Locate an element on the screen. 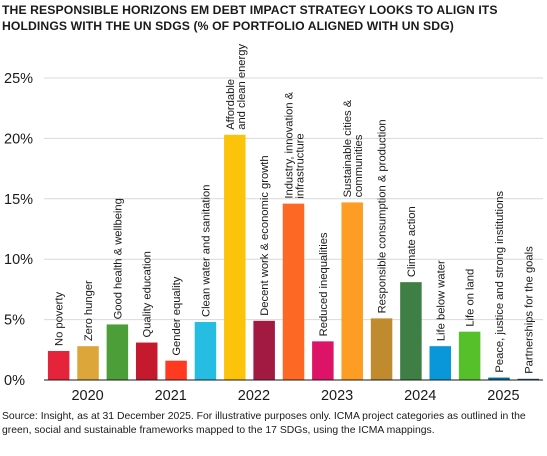  x-group-label: 2020 is located at coordinates (87, 396).